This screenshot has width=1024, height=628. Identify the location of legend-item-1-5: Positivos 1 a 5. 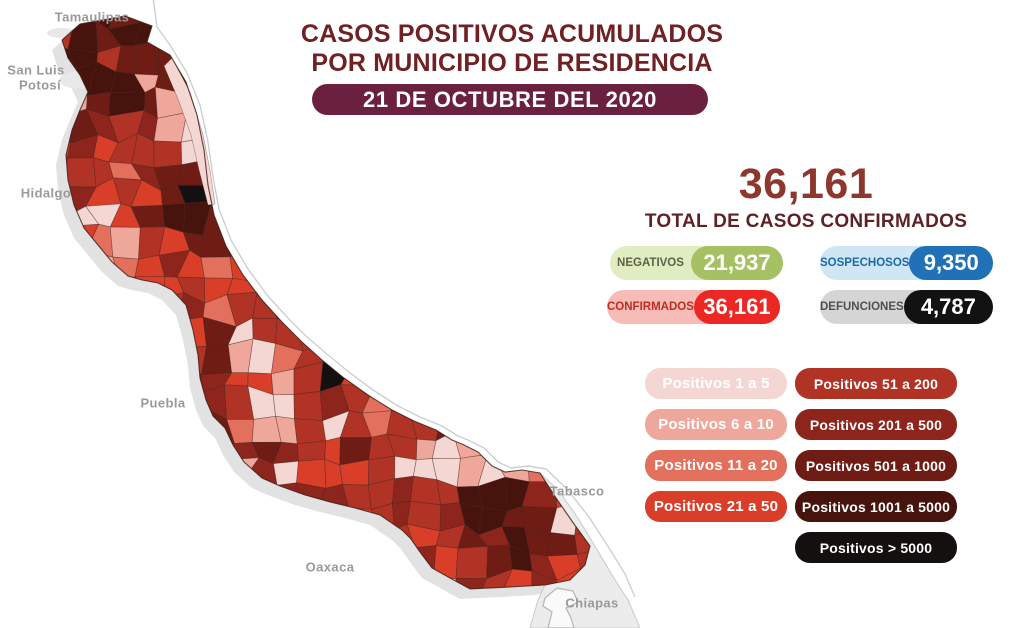
(716, 383).